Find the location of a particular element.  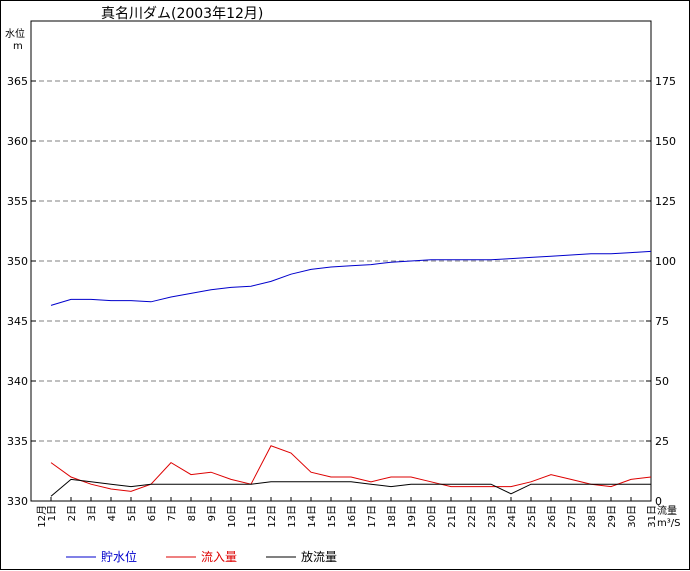

x-tick-label: 27日 is located at coordinates (572, 516).